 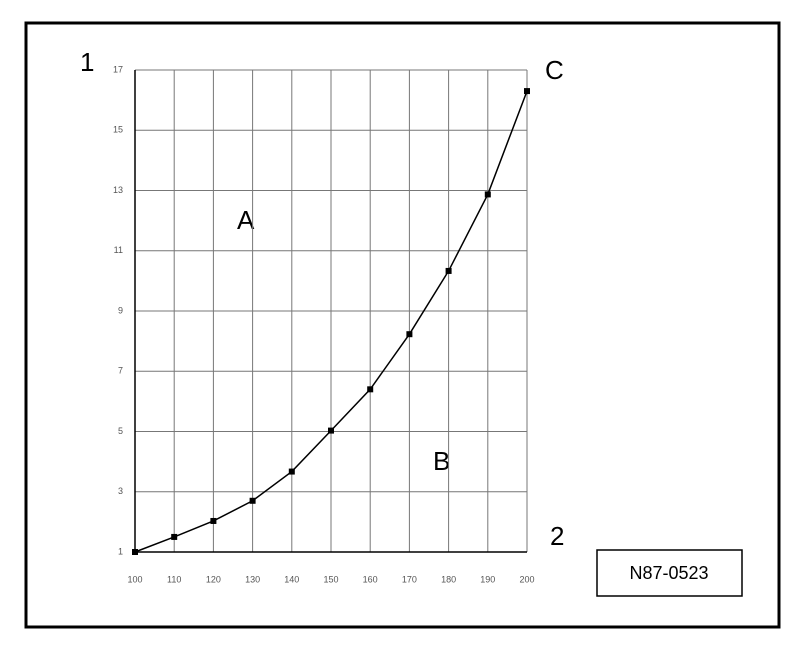 I want to click on x-tick-label: 100, so click(x=134, y=579).